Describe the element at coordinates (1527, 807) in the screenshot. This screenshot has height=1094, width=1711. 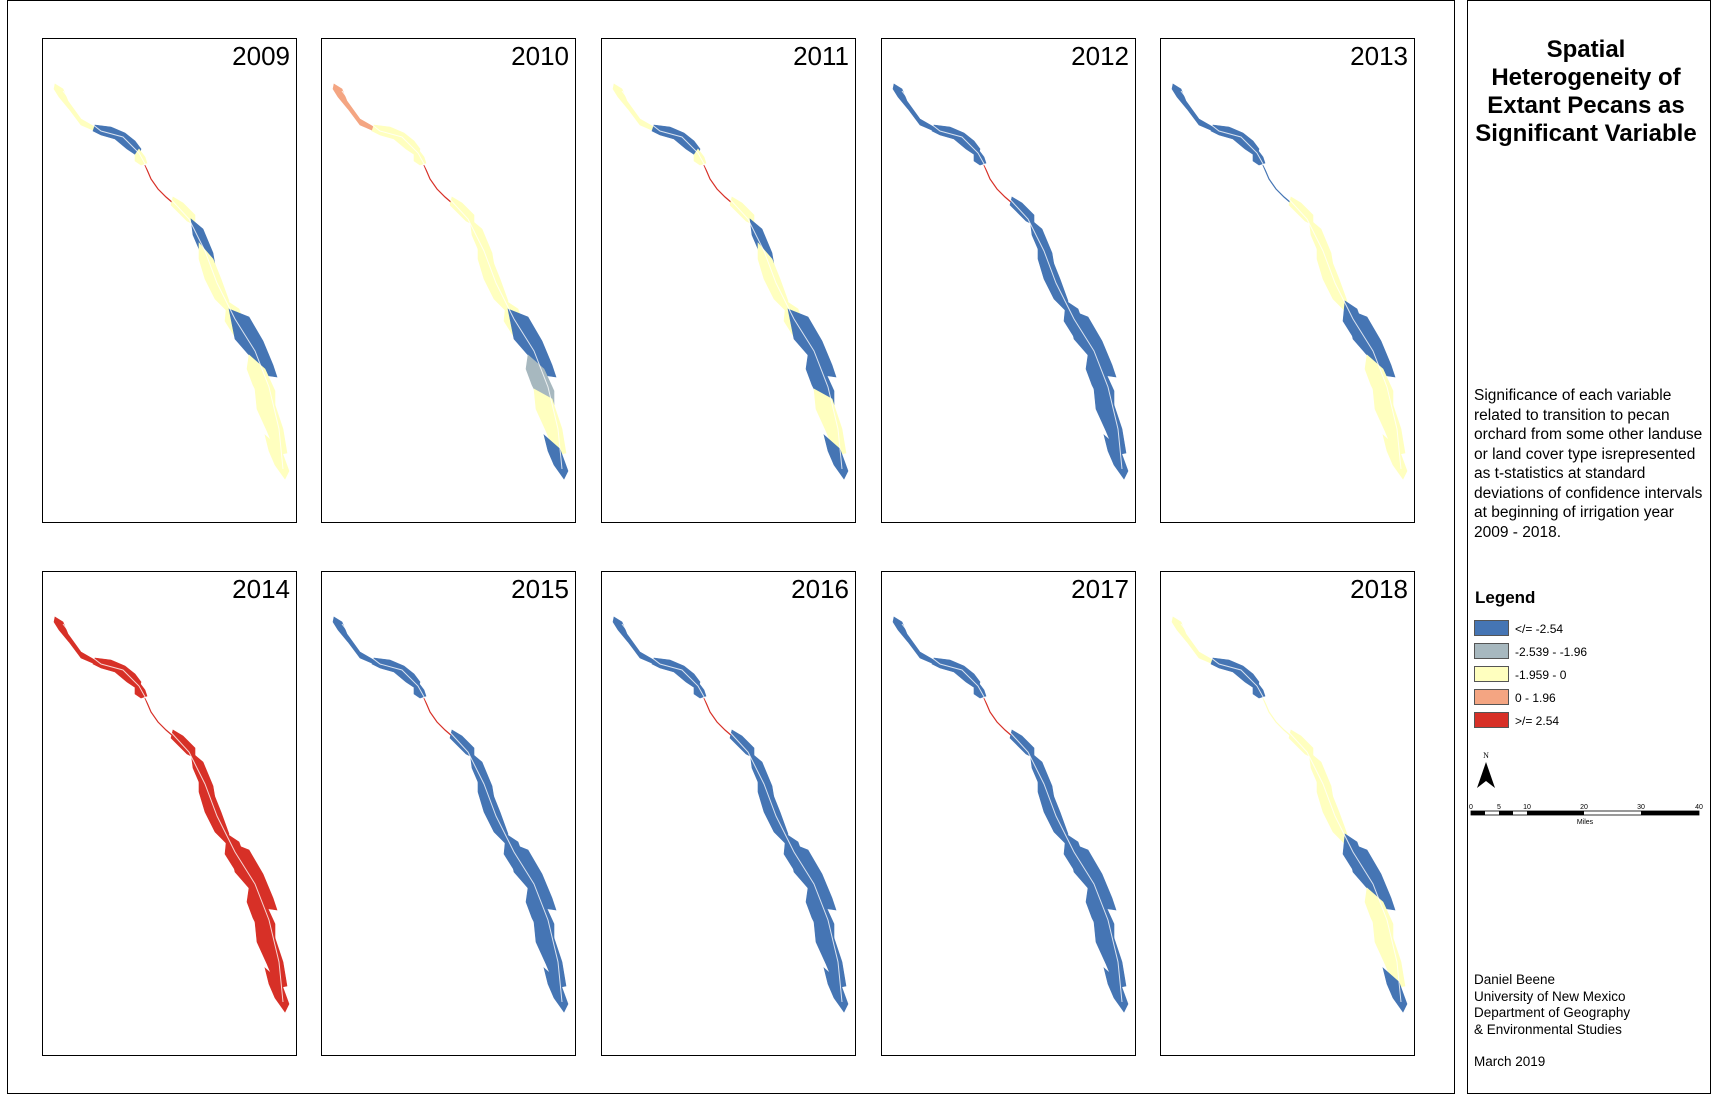
I see `scale-bar-tick-label: 10` at that location.